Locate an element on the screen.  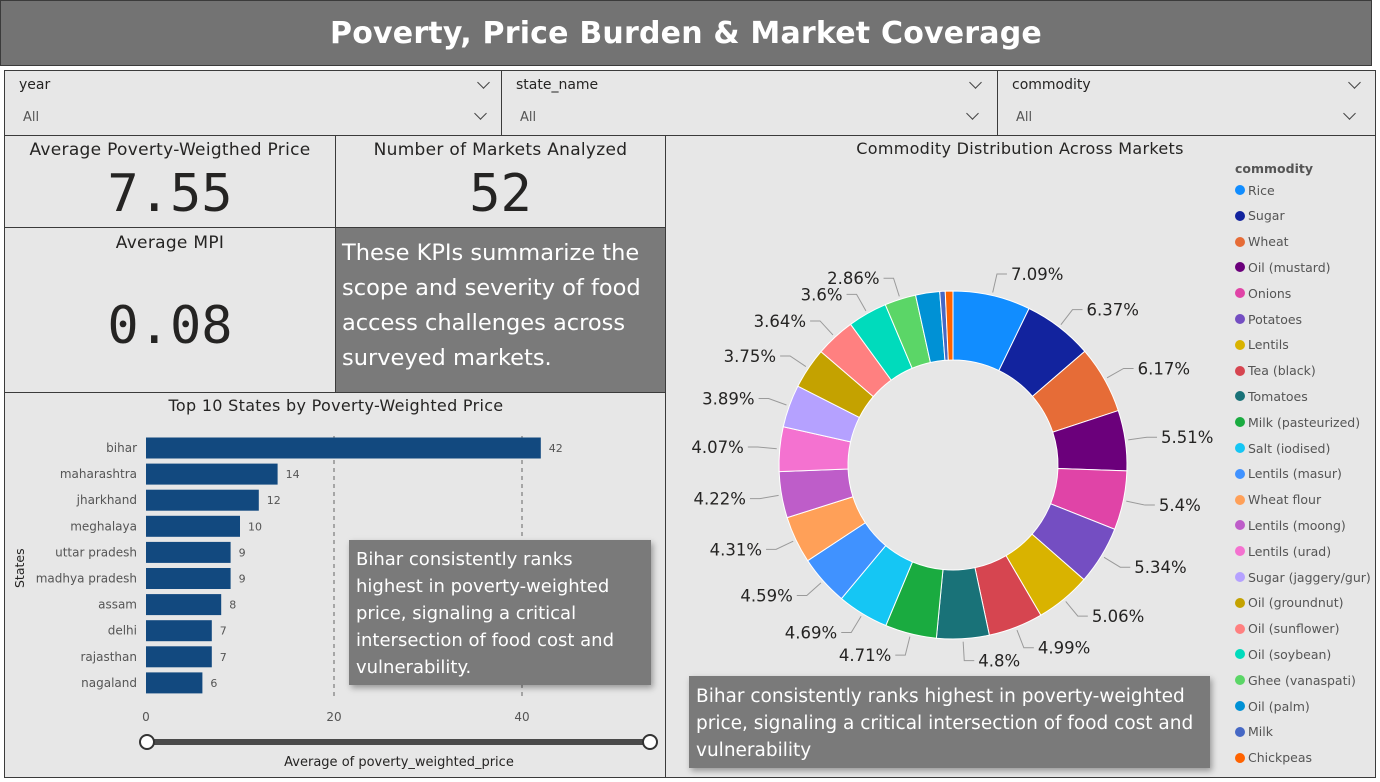
legend-label: Rice is located at coordinates (1261, 190).